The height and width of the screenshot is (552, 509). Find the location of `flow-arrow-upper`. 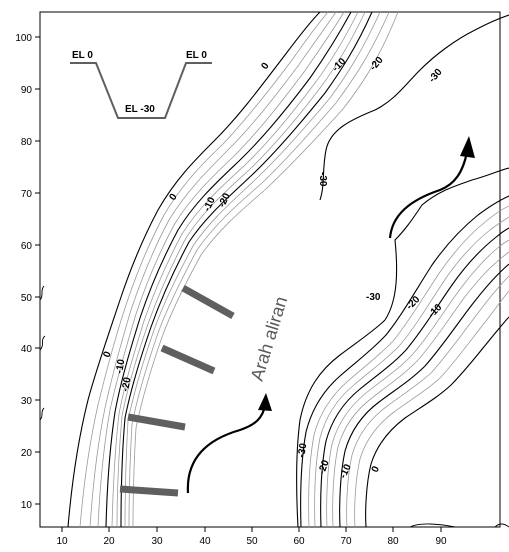

flow-arrow-upper is located at coordinates (428, 195).